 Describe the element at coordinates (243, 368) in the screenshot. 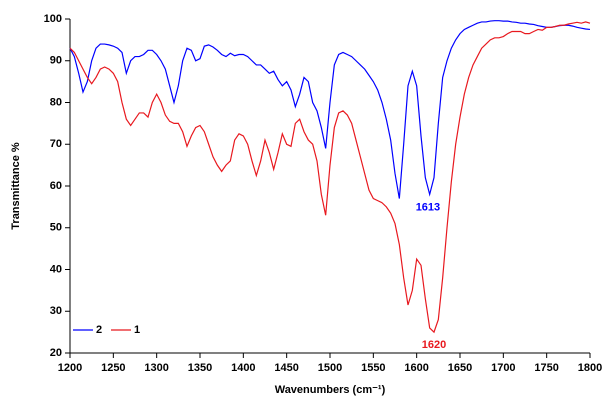

I see `x-tick-label: 1400` at that location.